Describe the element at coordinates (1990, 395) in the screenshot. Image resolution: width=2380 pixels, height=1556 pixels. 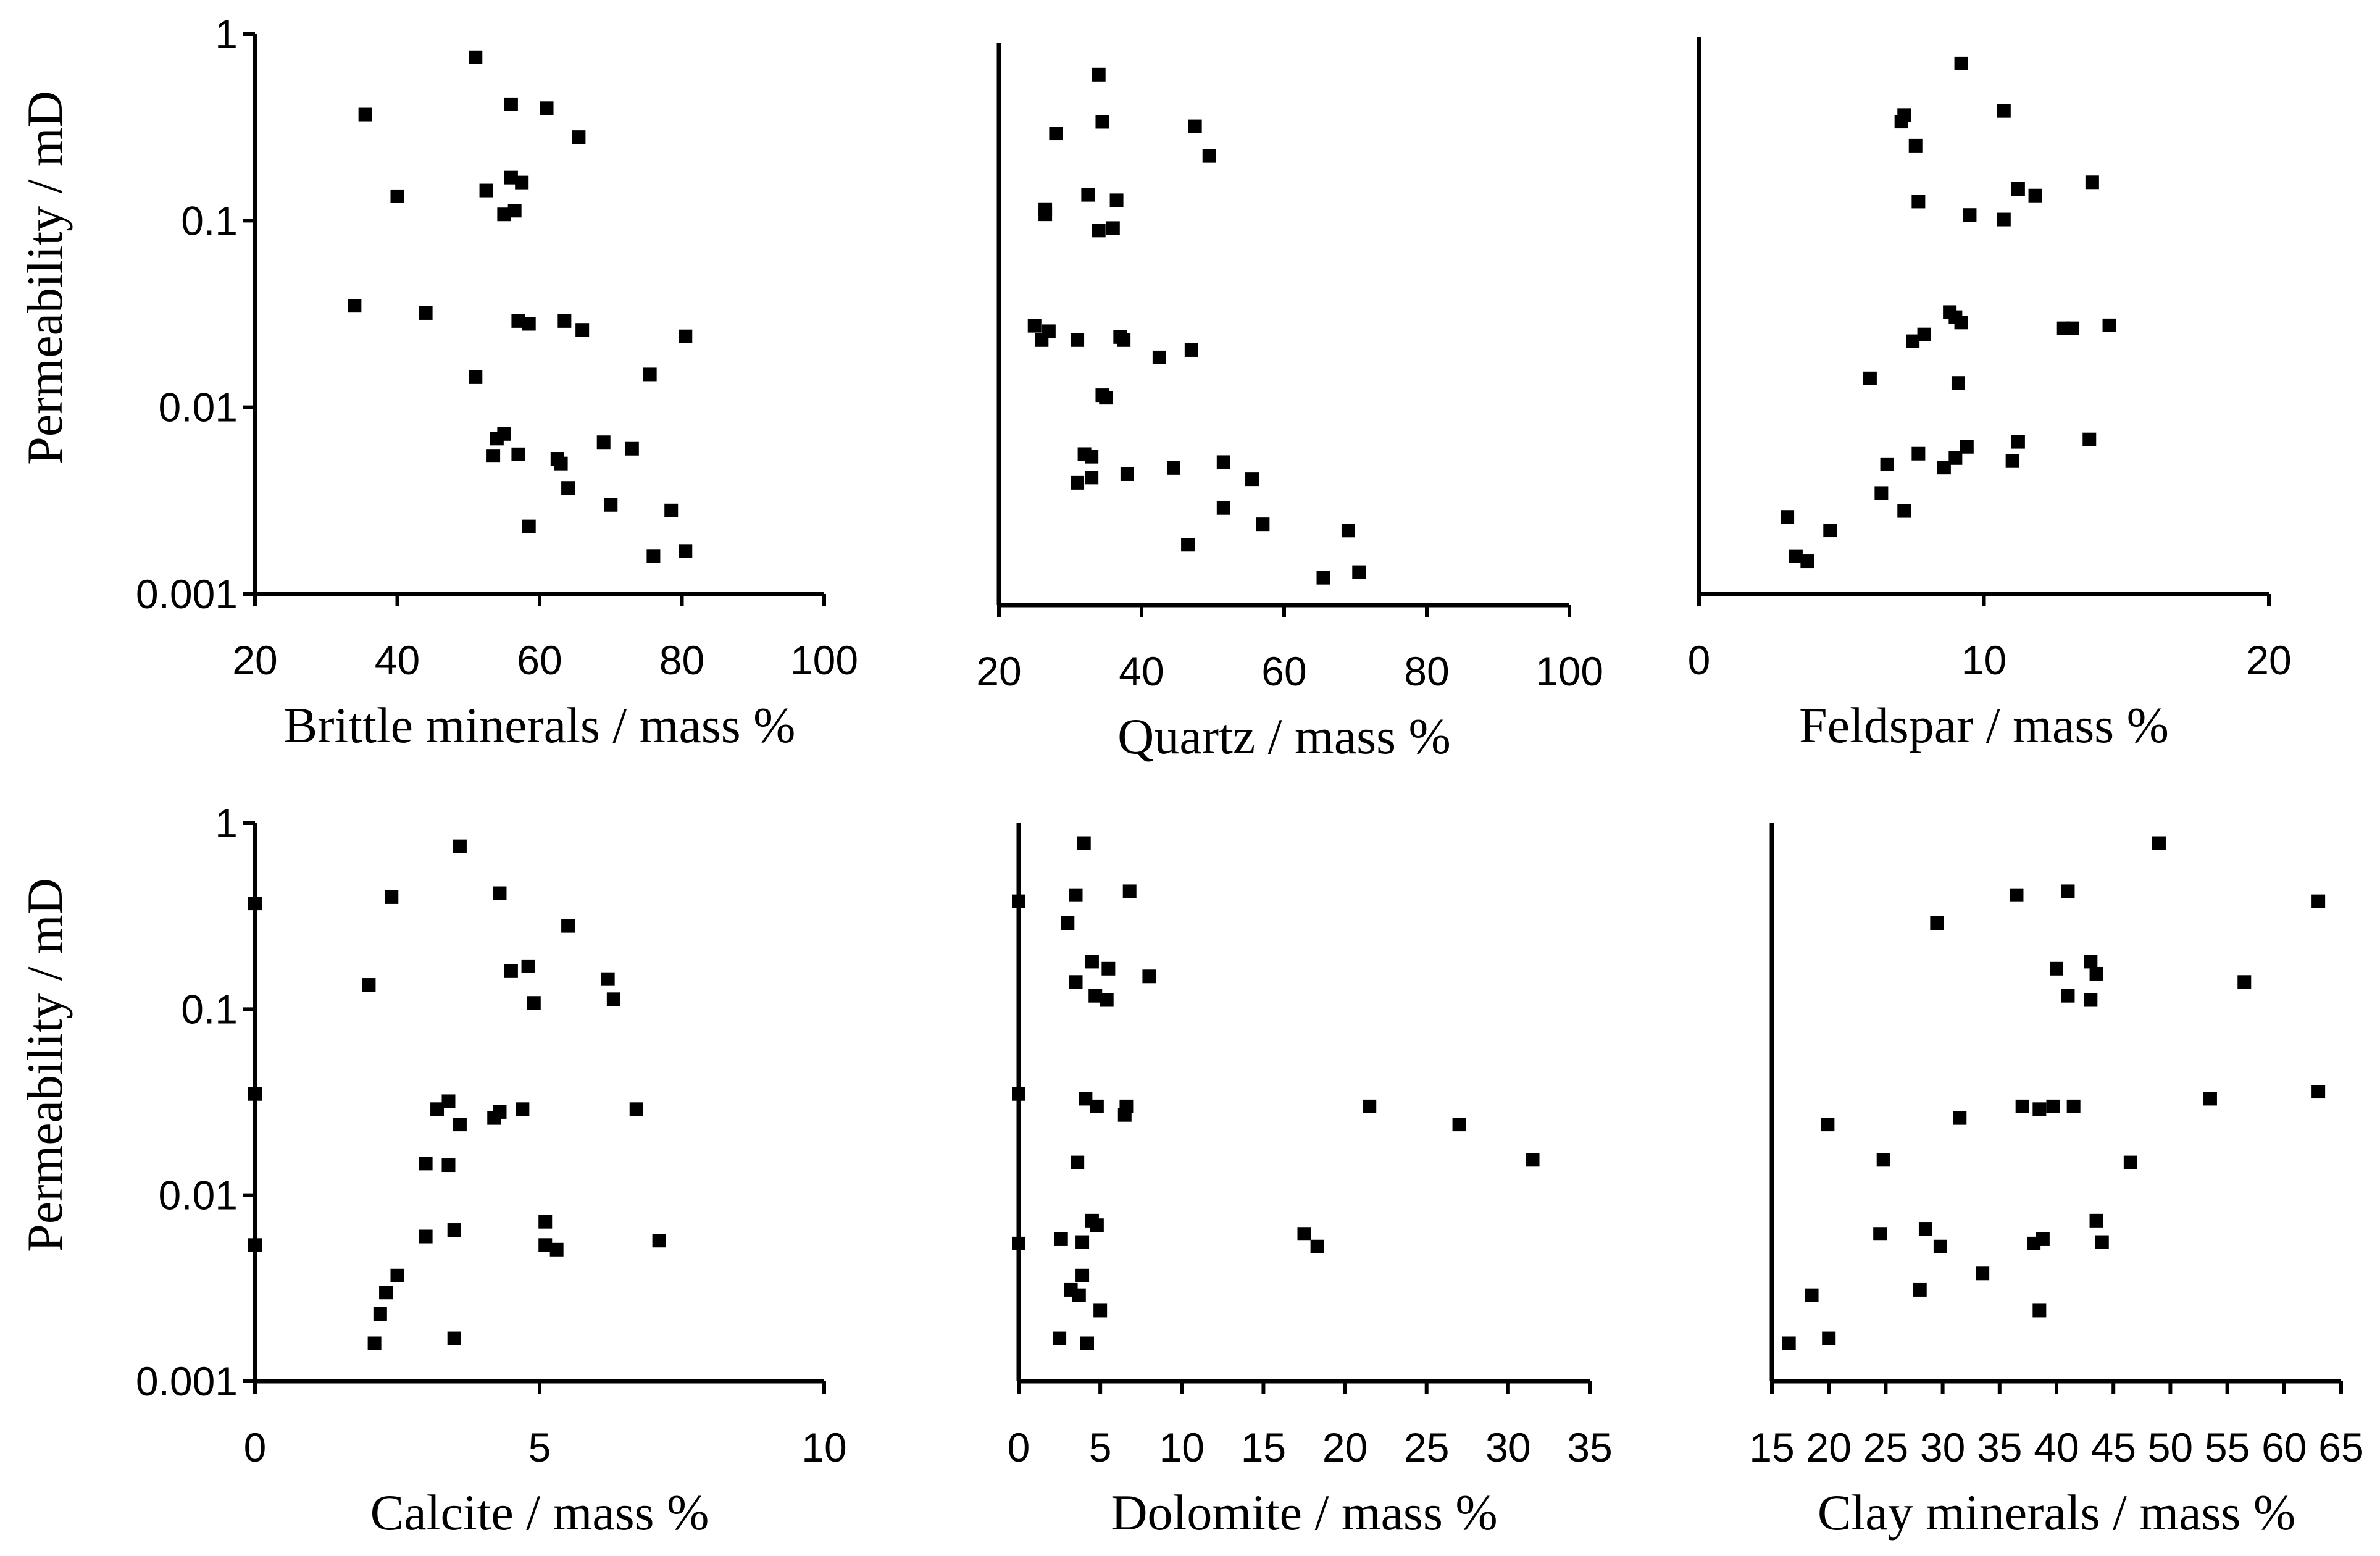
I see `chart-panel-3: 0 10 20 Feldspar / mass %` at that location.